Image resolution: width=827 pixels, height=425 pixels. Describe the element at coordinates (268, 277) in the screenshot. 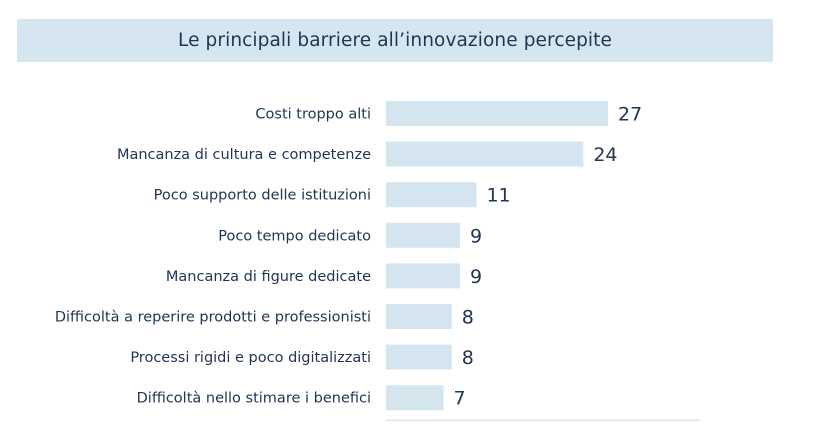

I see `category-label-5: Mancanza di figure dedicate` at that location.